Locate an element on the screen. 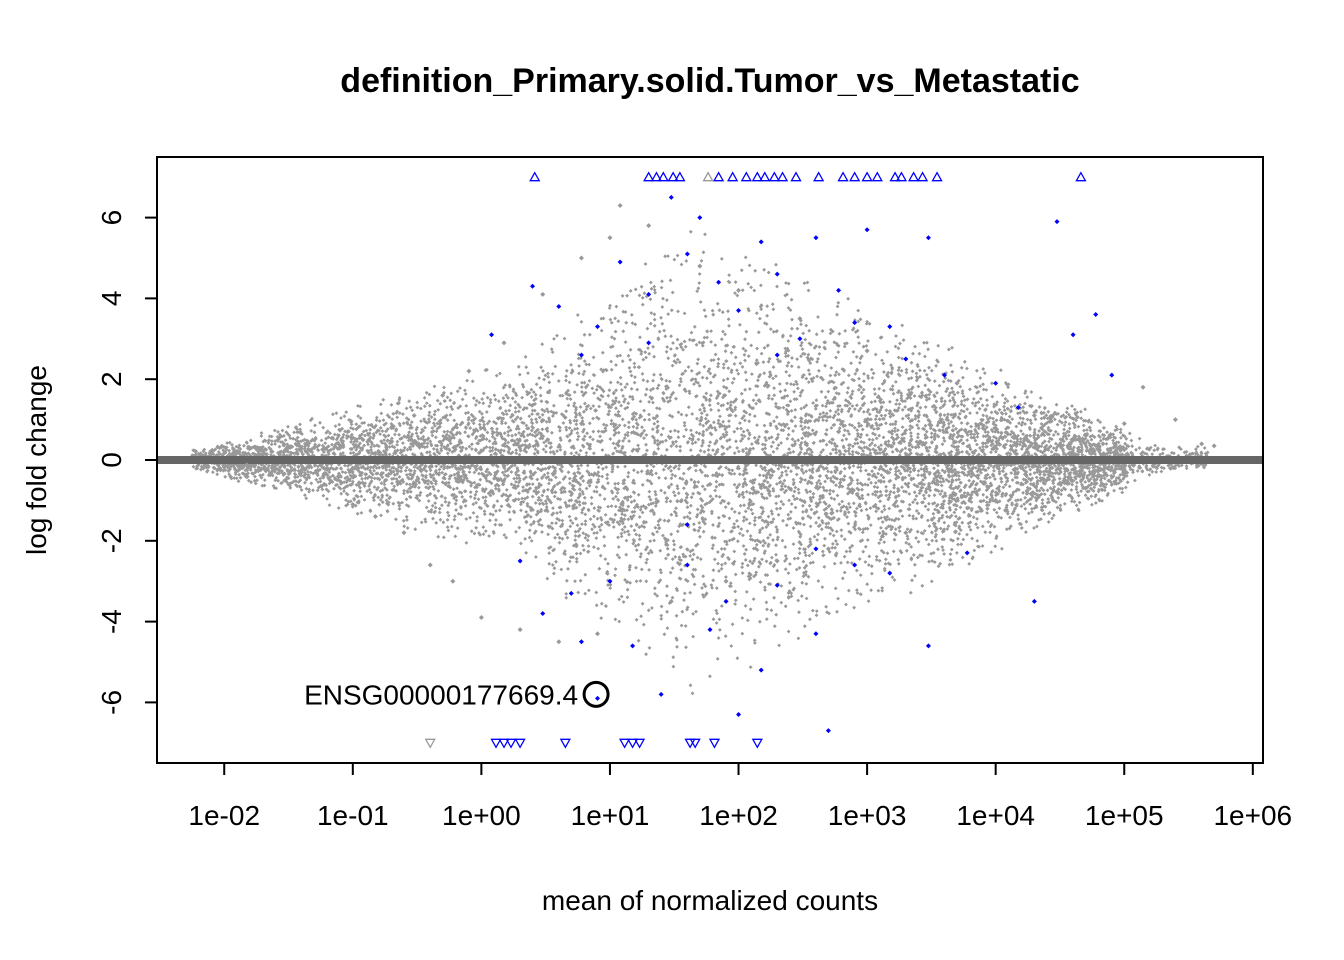 The height and width of the screenshot is (960, 1344). highlight-label: ENSG00000177669.4 is located at coordinates (441, 694).